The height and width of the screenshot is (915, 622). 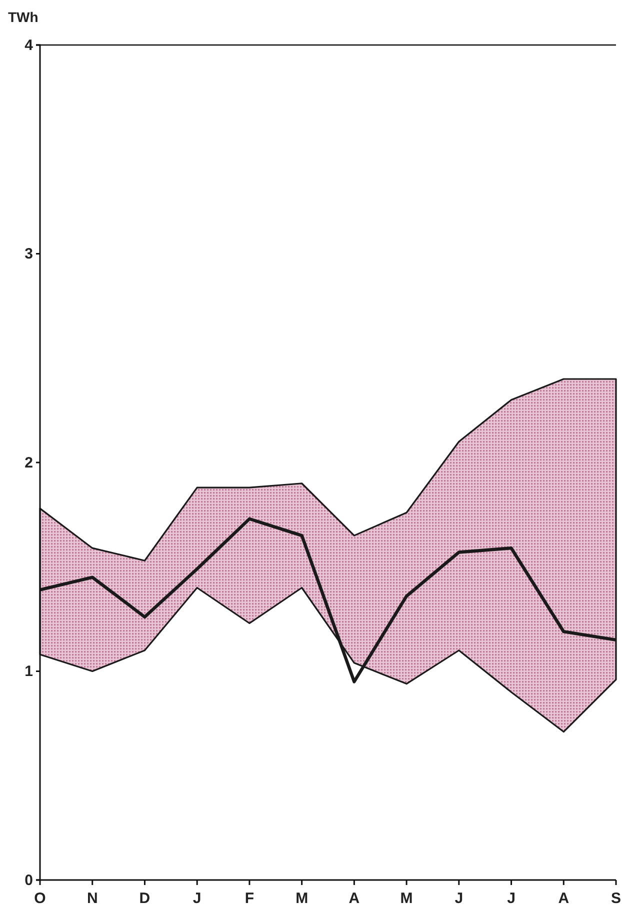 I want to click on y-axis-title: TWh, so click(x=23, y=17).